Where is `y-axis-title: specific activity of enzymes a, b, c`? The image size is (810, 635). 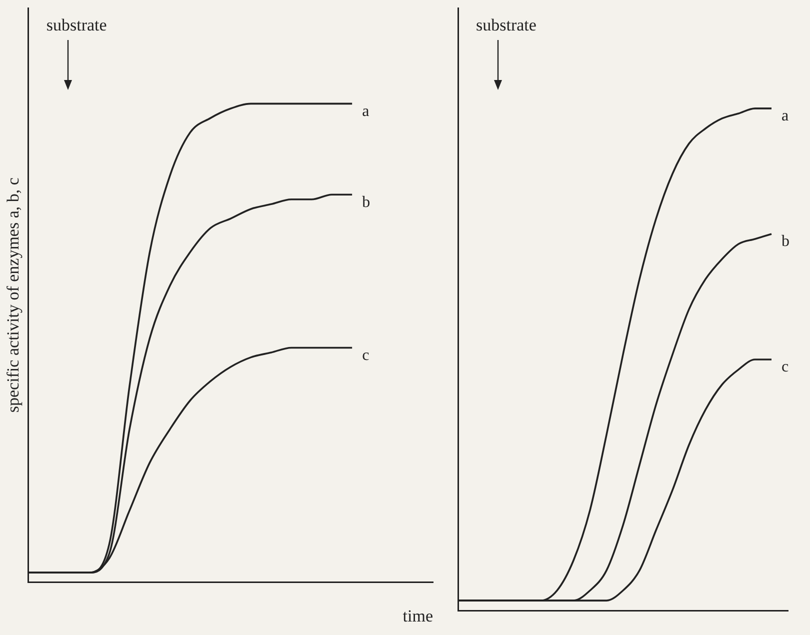
y-axis-title: specific activity of enzymes a, b, c is located at coordinates (13, 295).